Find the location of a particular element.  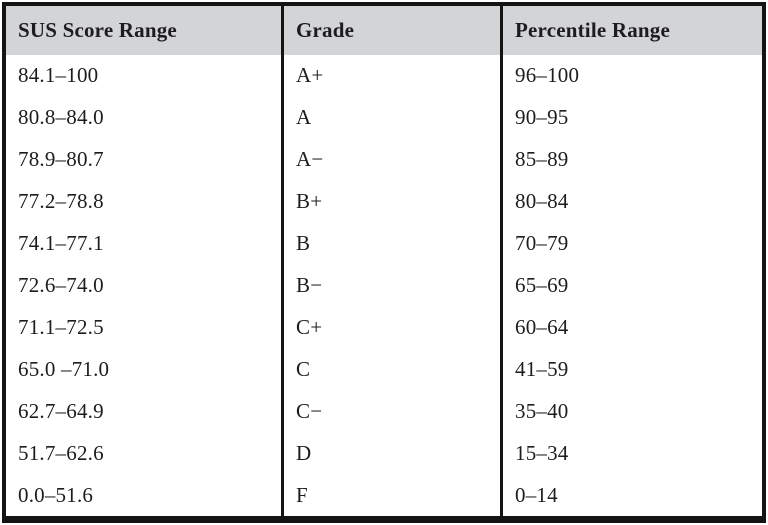

cell-sus: 0.0–51.6 is located at coordinates (56, 494).